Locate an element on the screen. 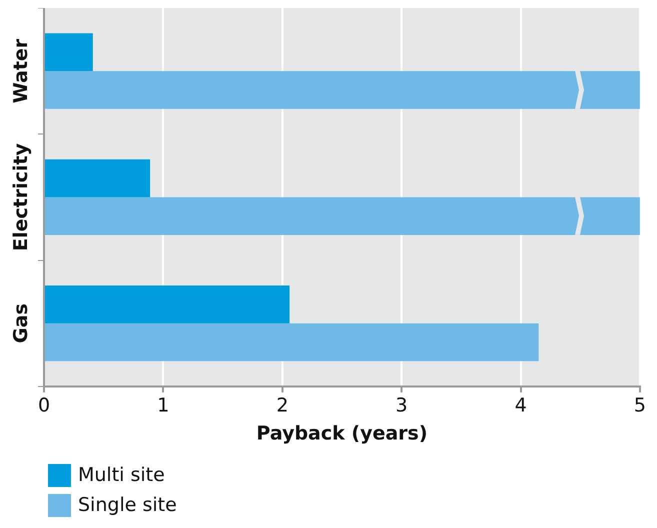 Image resolution: width=657 pixels, height=528 pixels. y-tick-label: Electricity is located at coordinates (21, 197).